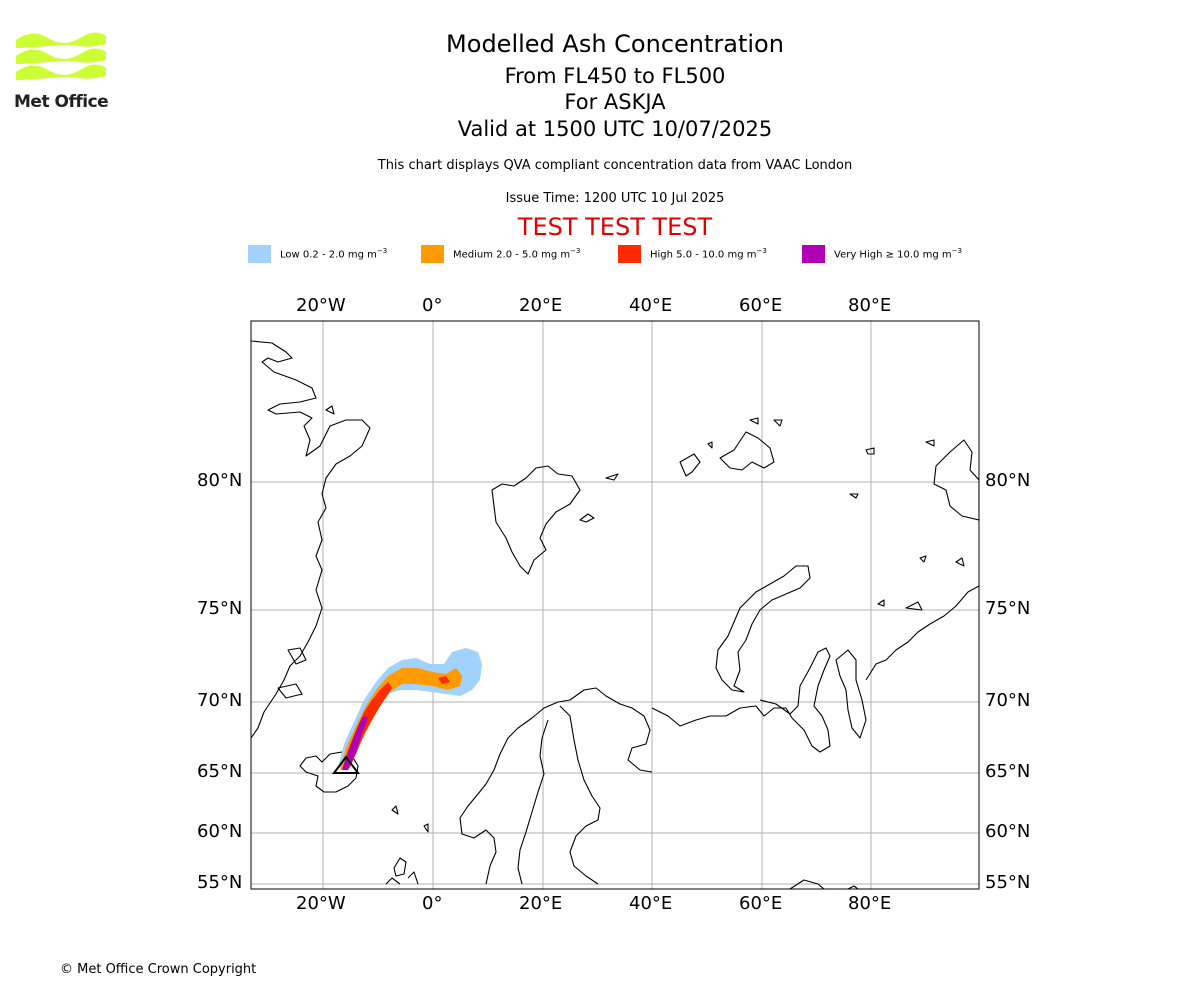  What do you see at coordinates (1008, 882) in the screenshot?
I see `lat-label-right-55n: 55°N` at bounding box center [1008, 882].